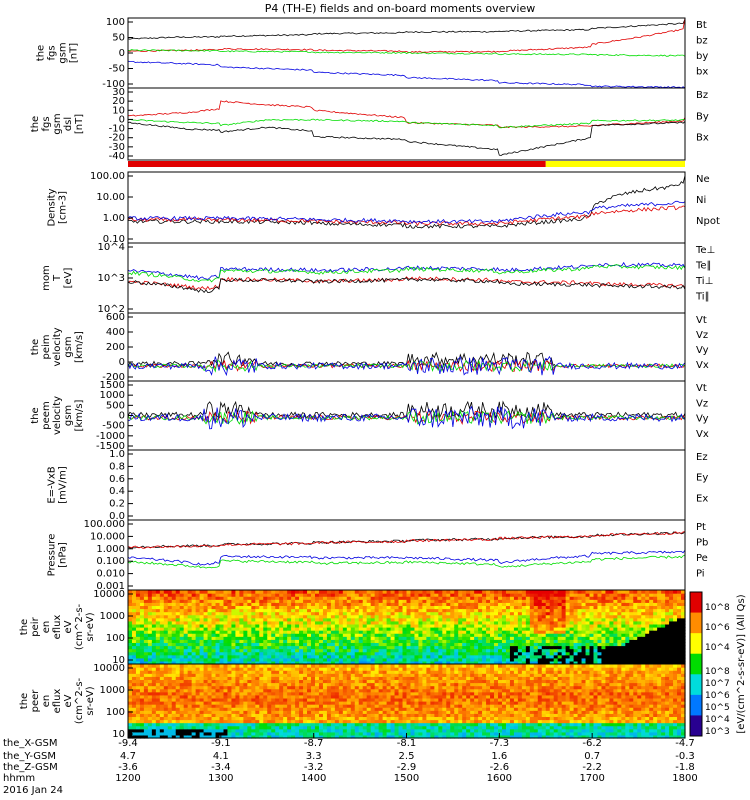 This screenshot has width=750, height=800. I want to click on series-temp-ti⊥, so click(406, 271).